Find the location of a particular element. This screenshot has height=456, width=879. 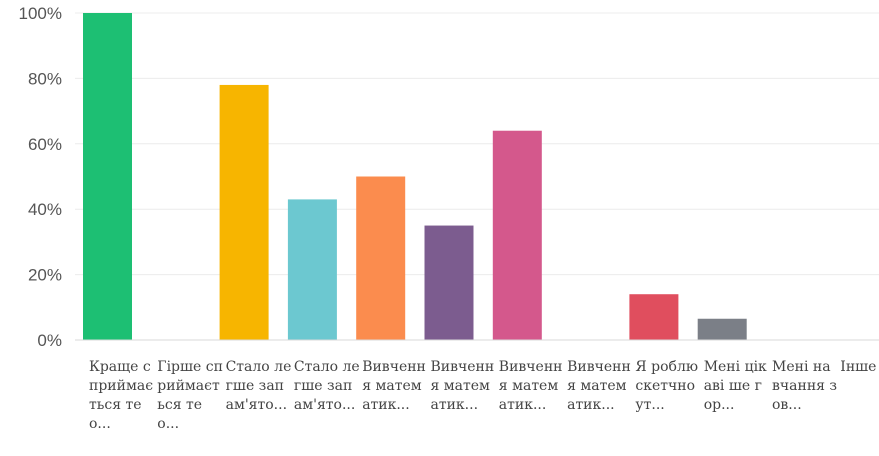

y-axis-ticks: 0% 20% 40% 60% 80% 100% is located at coordinates (40, 177).